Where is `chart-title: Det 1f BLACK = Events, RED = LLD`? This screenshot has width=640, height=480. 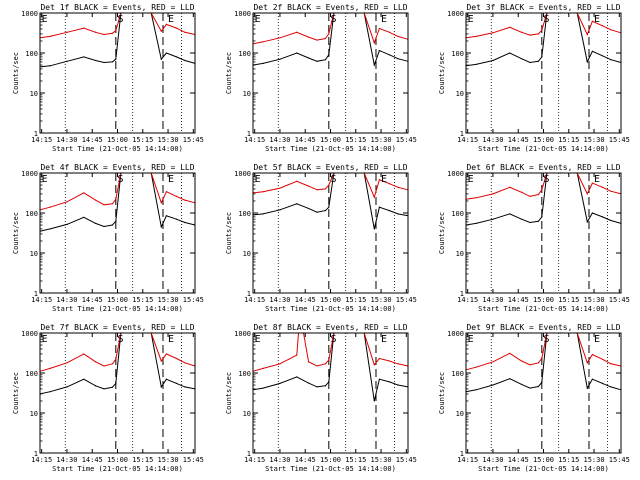 chart-title: Det 1f BLACK = Events, RED = LLD is located at coordinates (117, 7).